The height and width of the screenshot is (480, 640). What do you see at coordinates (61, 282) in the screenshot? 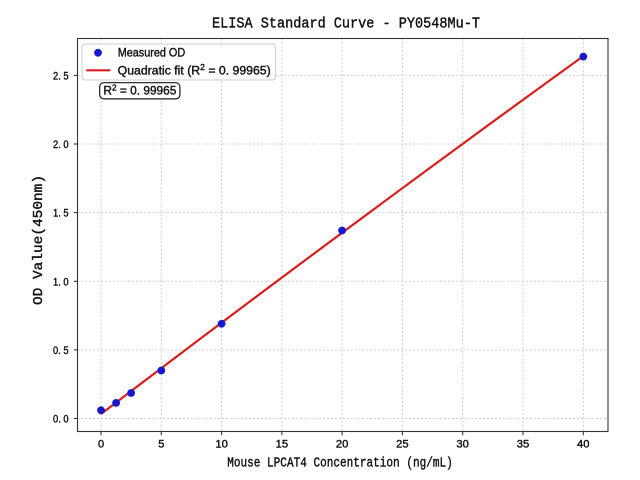
I see `svg-text: 1. 0` at bounding box center [61, 282].